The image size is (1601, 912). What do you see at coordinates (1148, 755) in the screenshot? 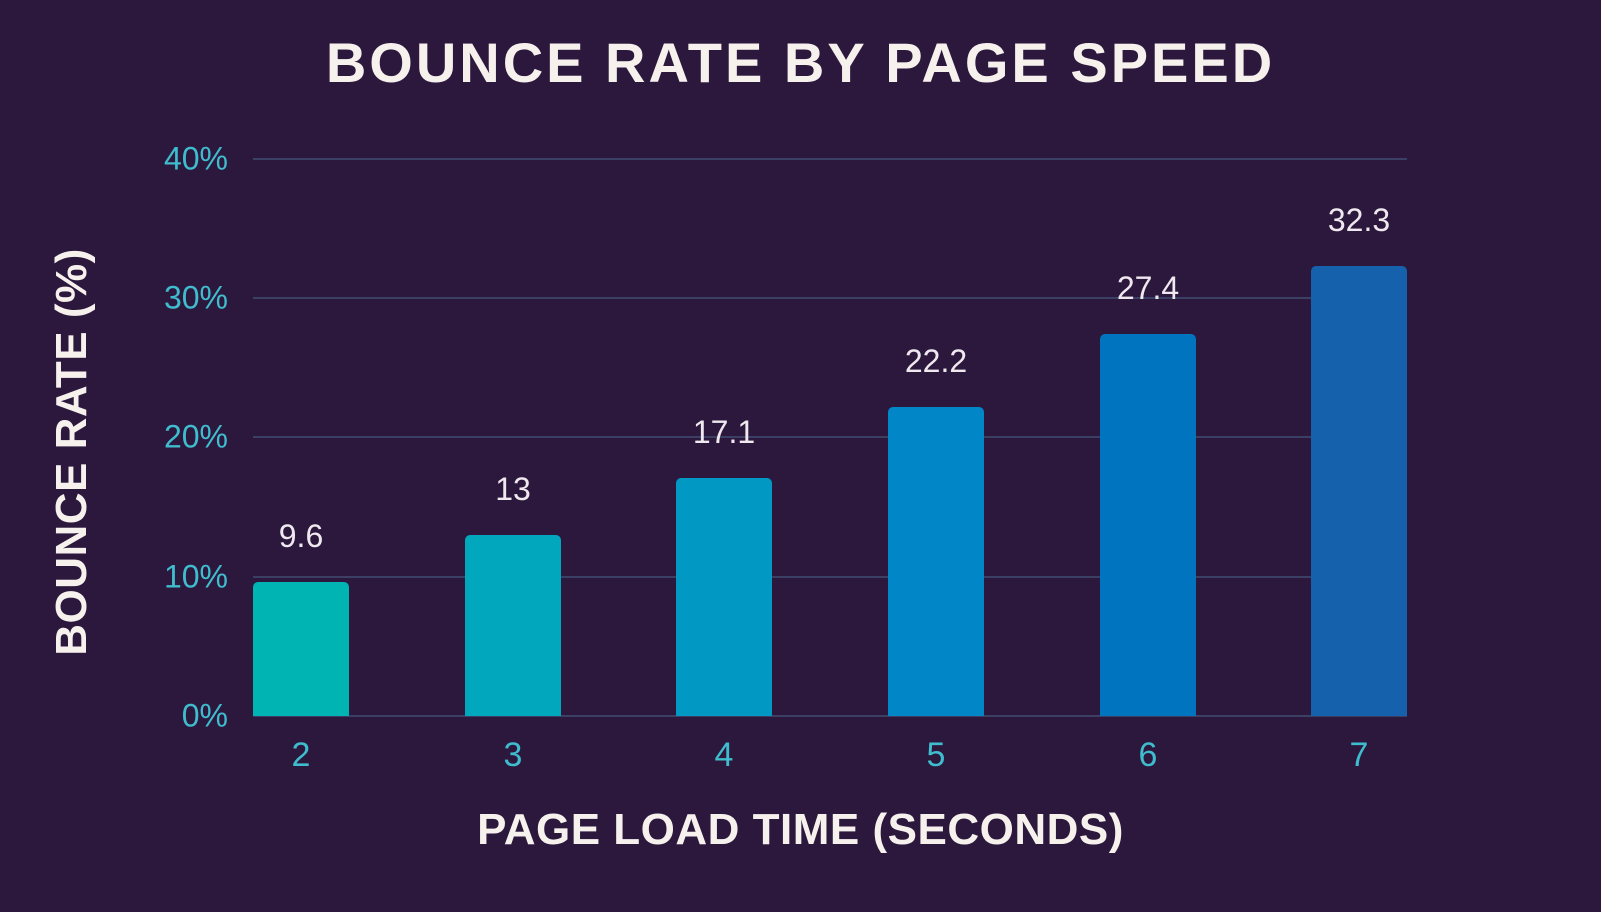
I see `x-tick-label: 6` at bounding box center [1148, 755].